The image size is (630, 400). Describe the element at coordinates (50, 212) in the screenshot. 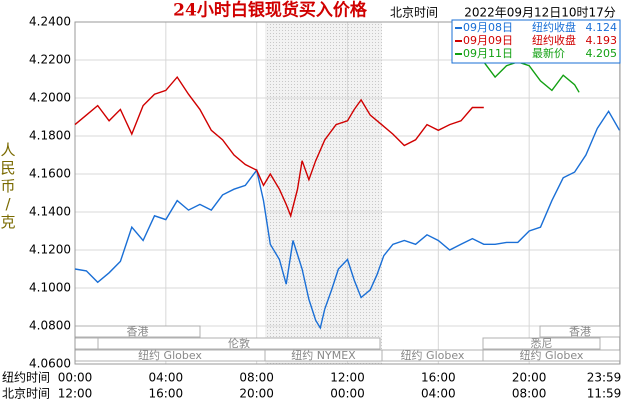

I see `y-tick-label: 4.1400` at that location.